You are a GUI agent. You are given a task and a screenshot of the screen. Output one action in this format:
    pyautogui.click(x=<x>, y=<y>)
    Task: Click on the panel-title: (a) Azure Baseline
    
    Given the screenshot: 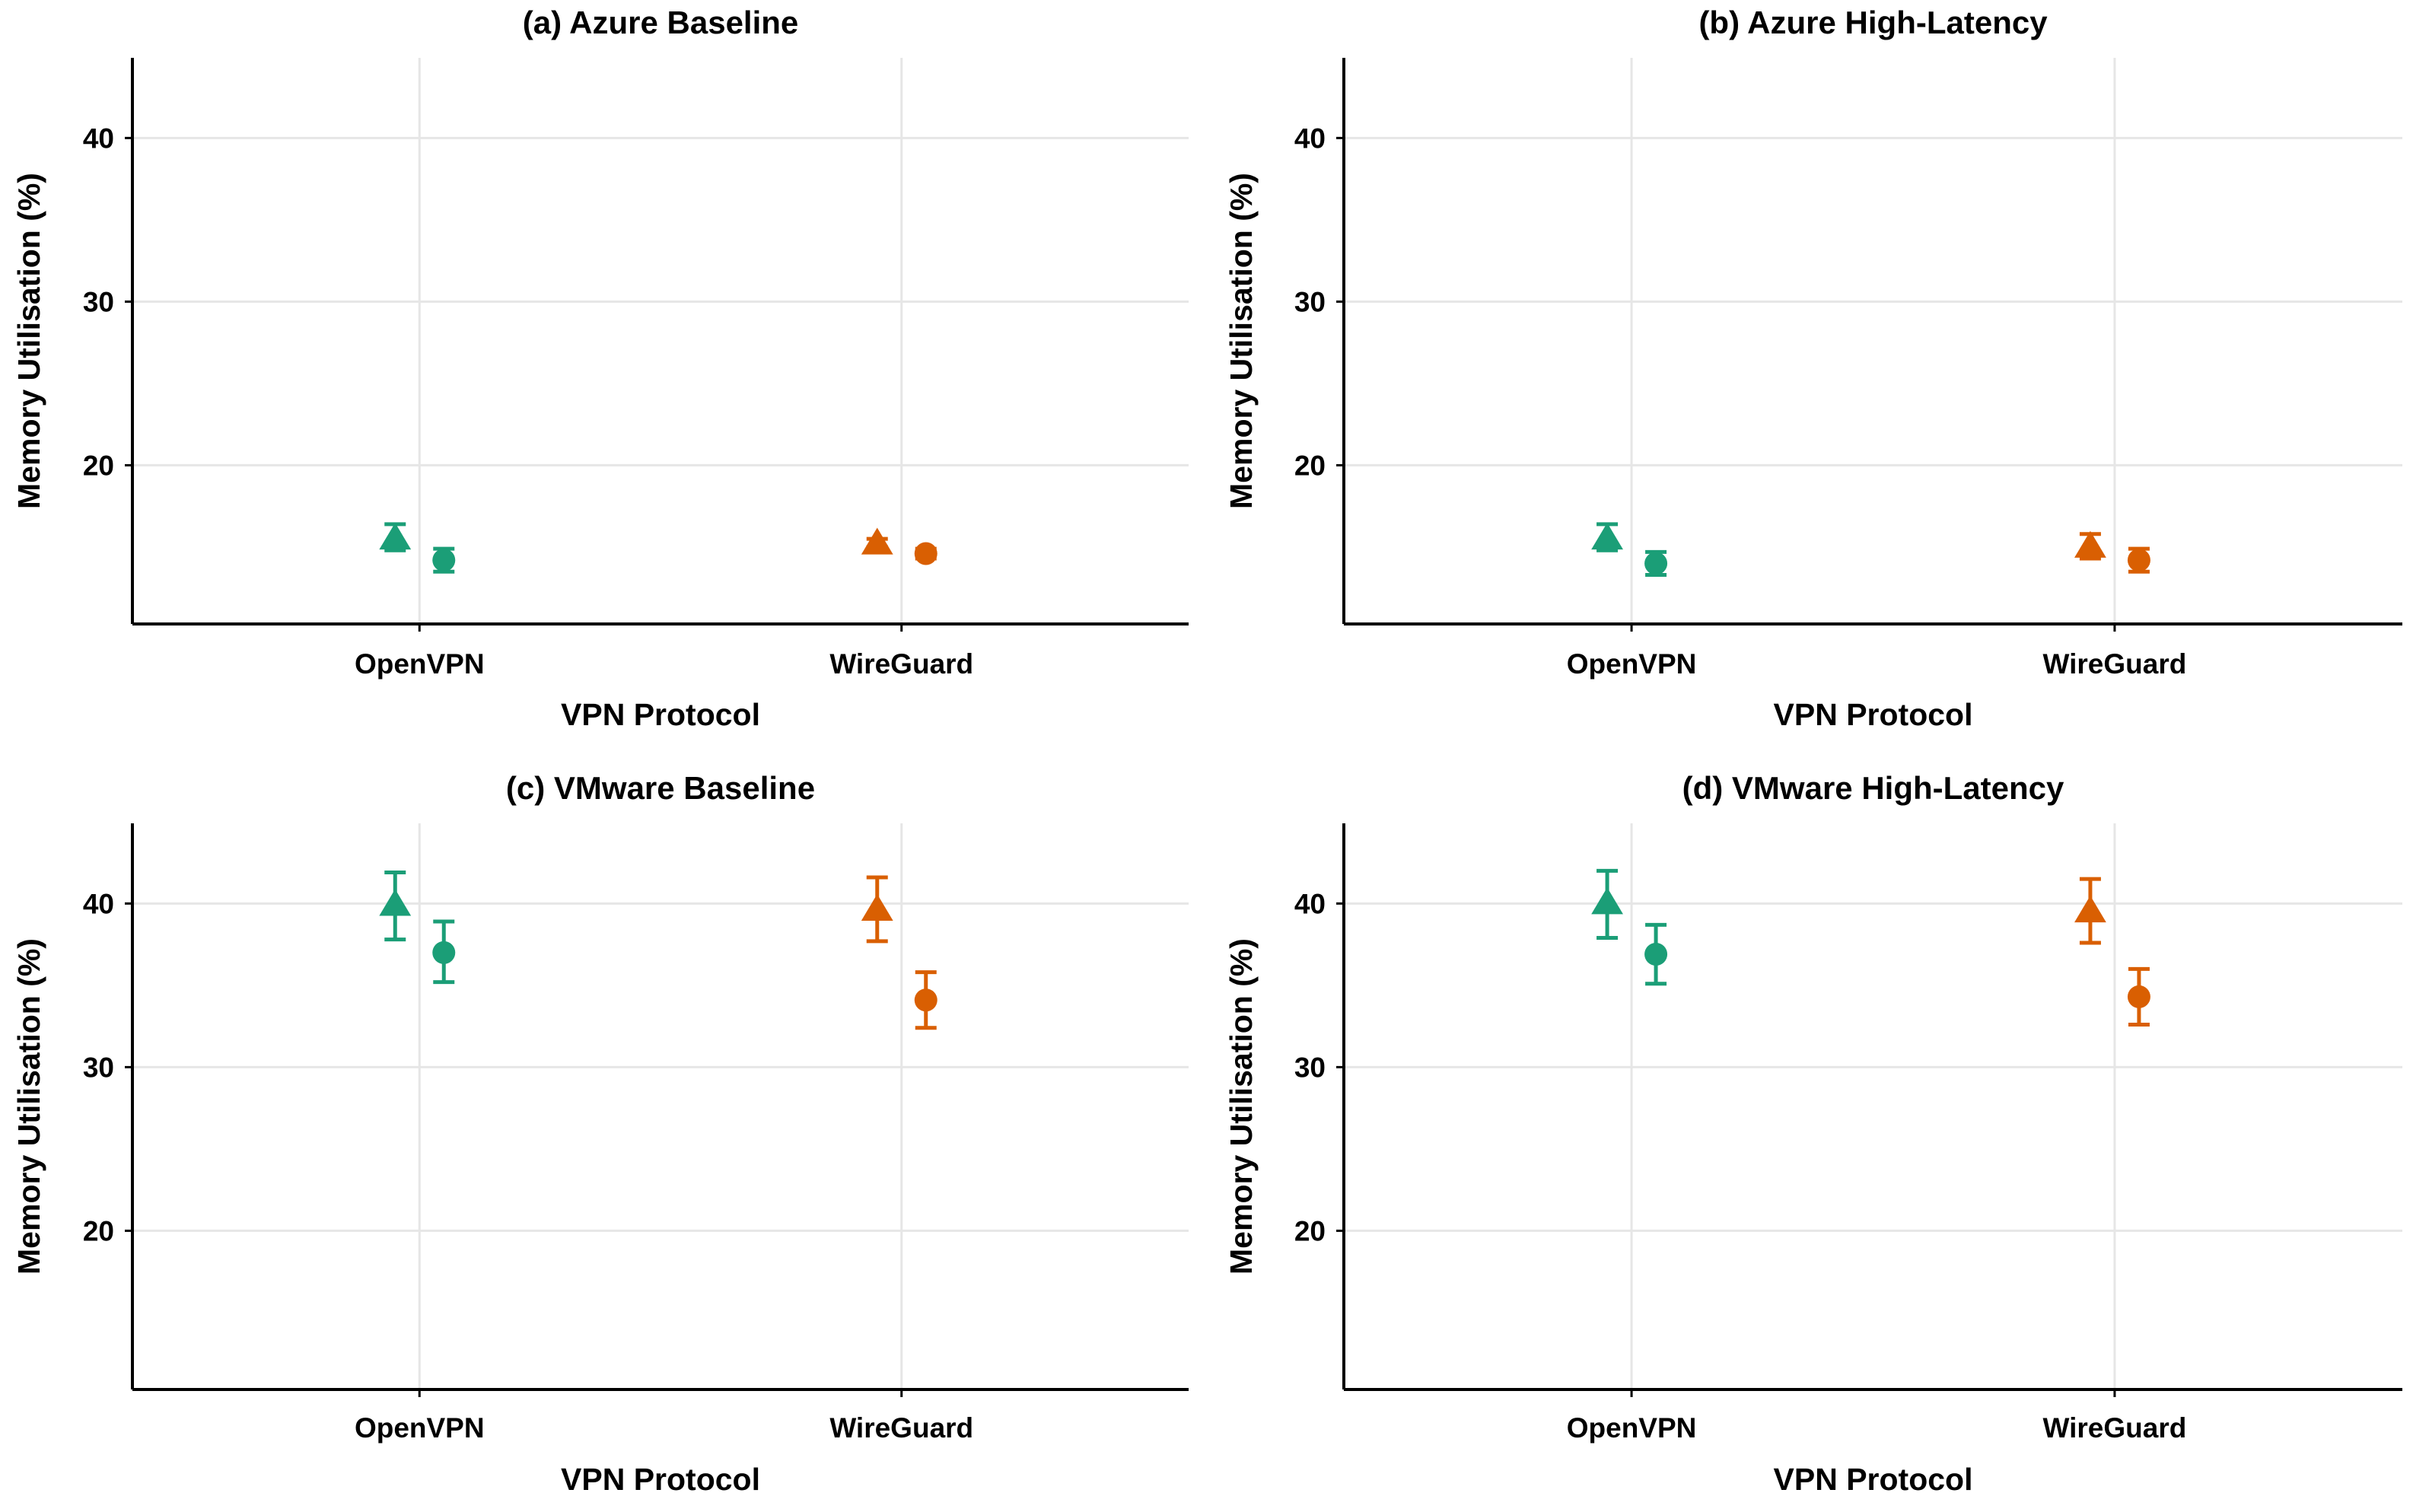 What is the action you would take?
    pyautogui.click(x=661, y=22)
    